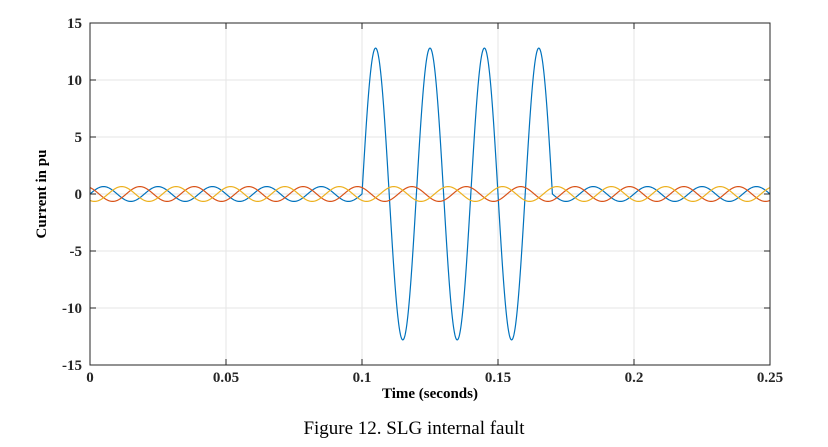 The height and width of the screenshot is (447, 828). I want to click on y-tick-label: -15, so click(72, 366).